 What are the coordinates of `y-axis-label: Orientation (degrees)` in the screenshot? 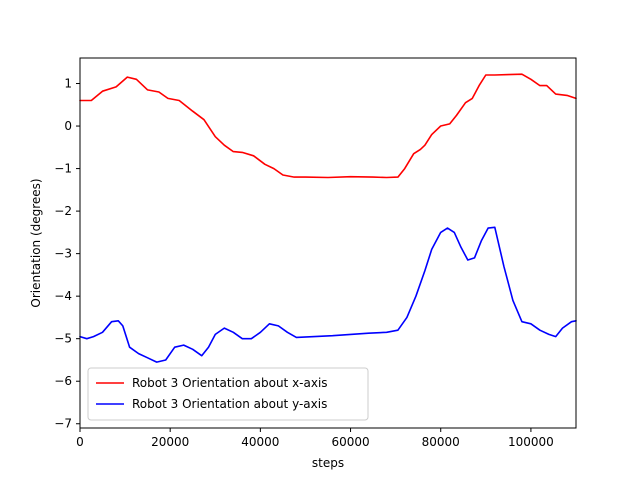 It's located at (36, 242).